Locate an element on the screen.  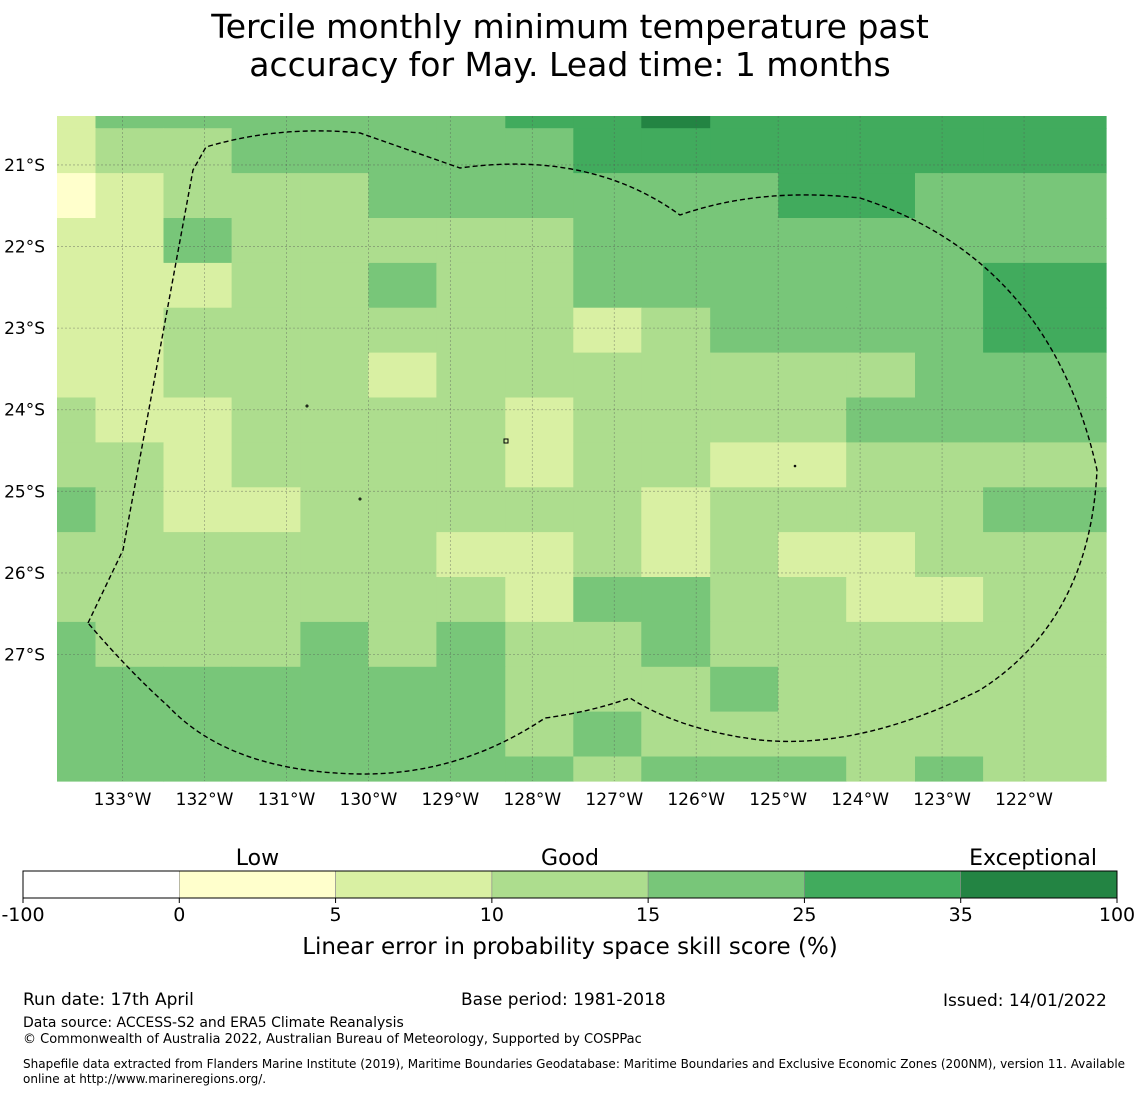
island is located at coordinates (360, 499).